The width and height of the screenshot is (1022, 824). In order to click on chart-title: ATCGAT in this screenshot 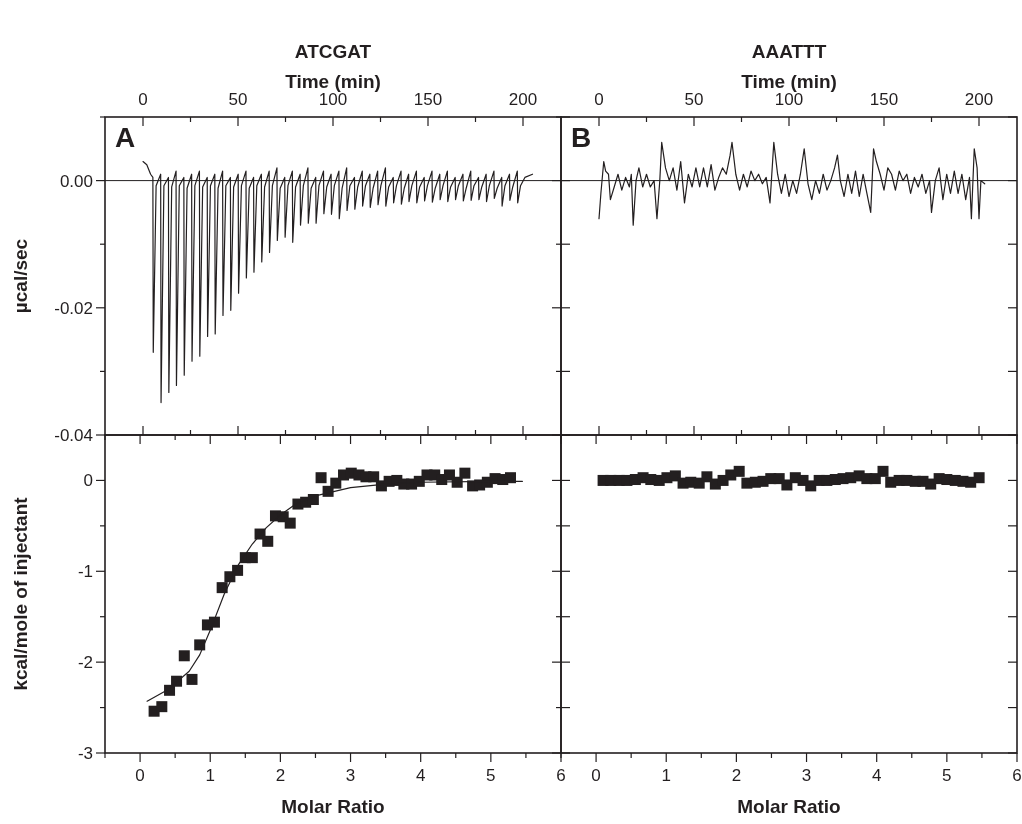, I will do `click(333, 51)`.